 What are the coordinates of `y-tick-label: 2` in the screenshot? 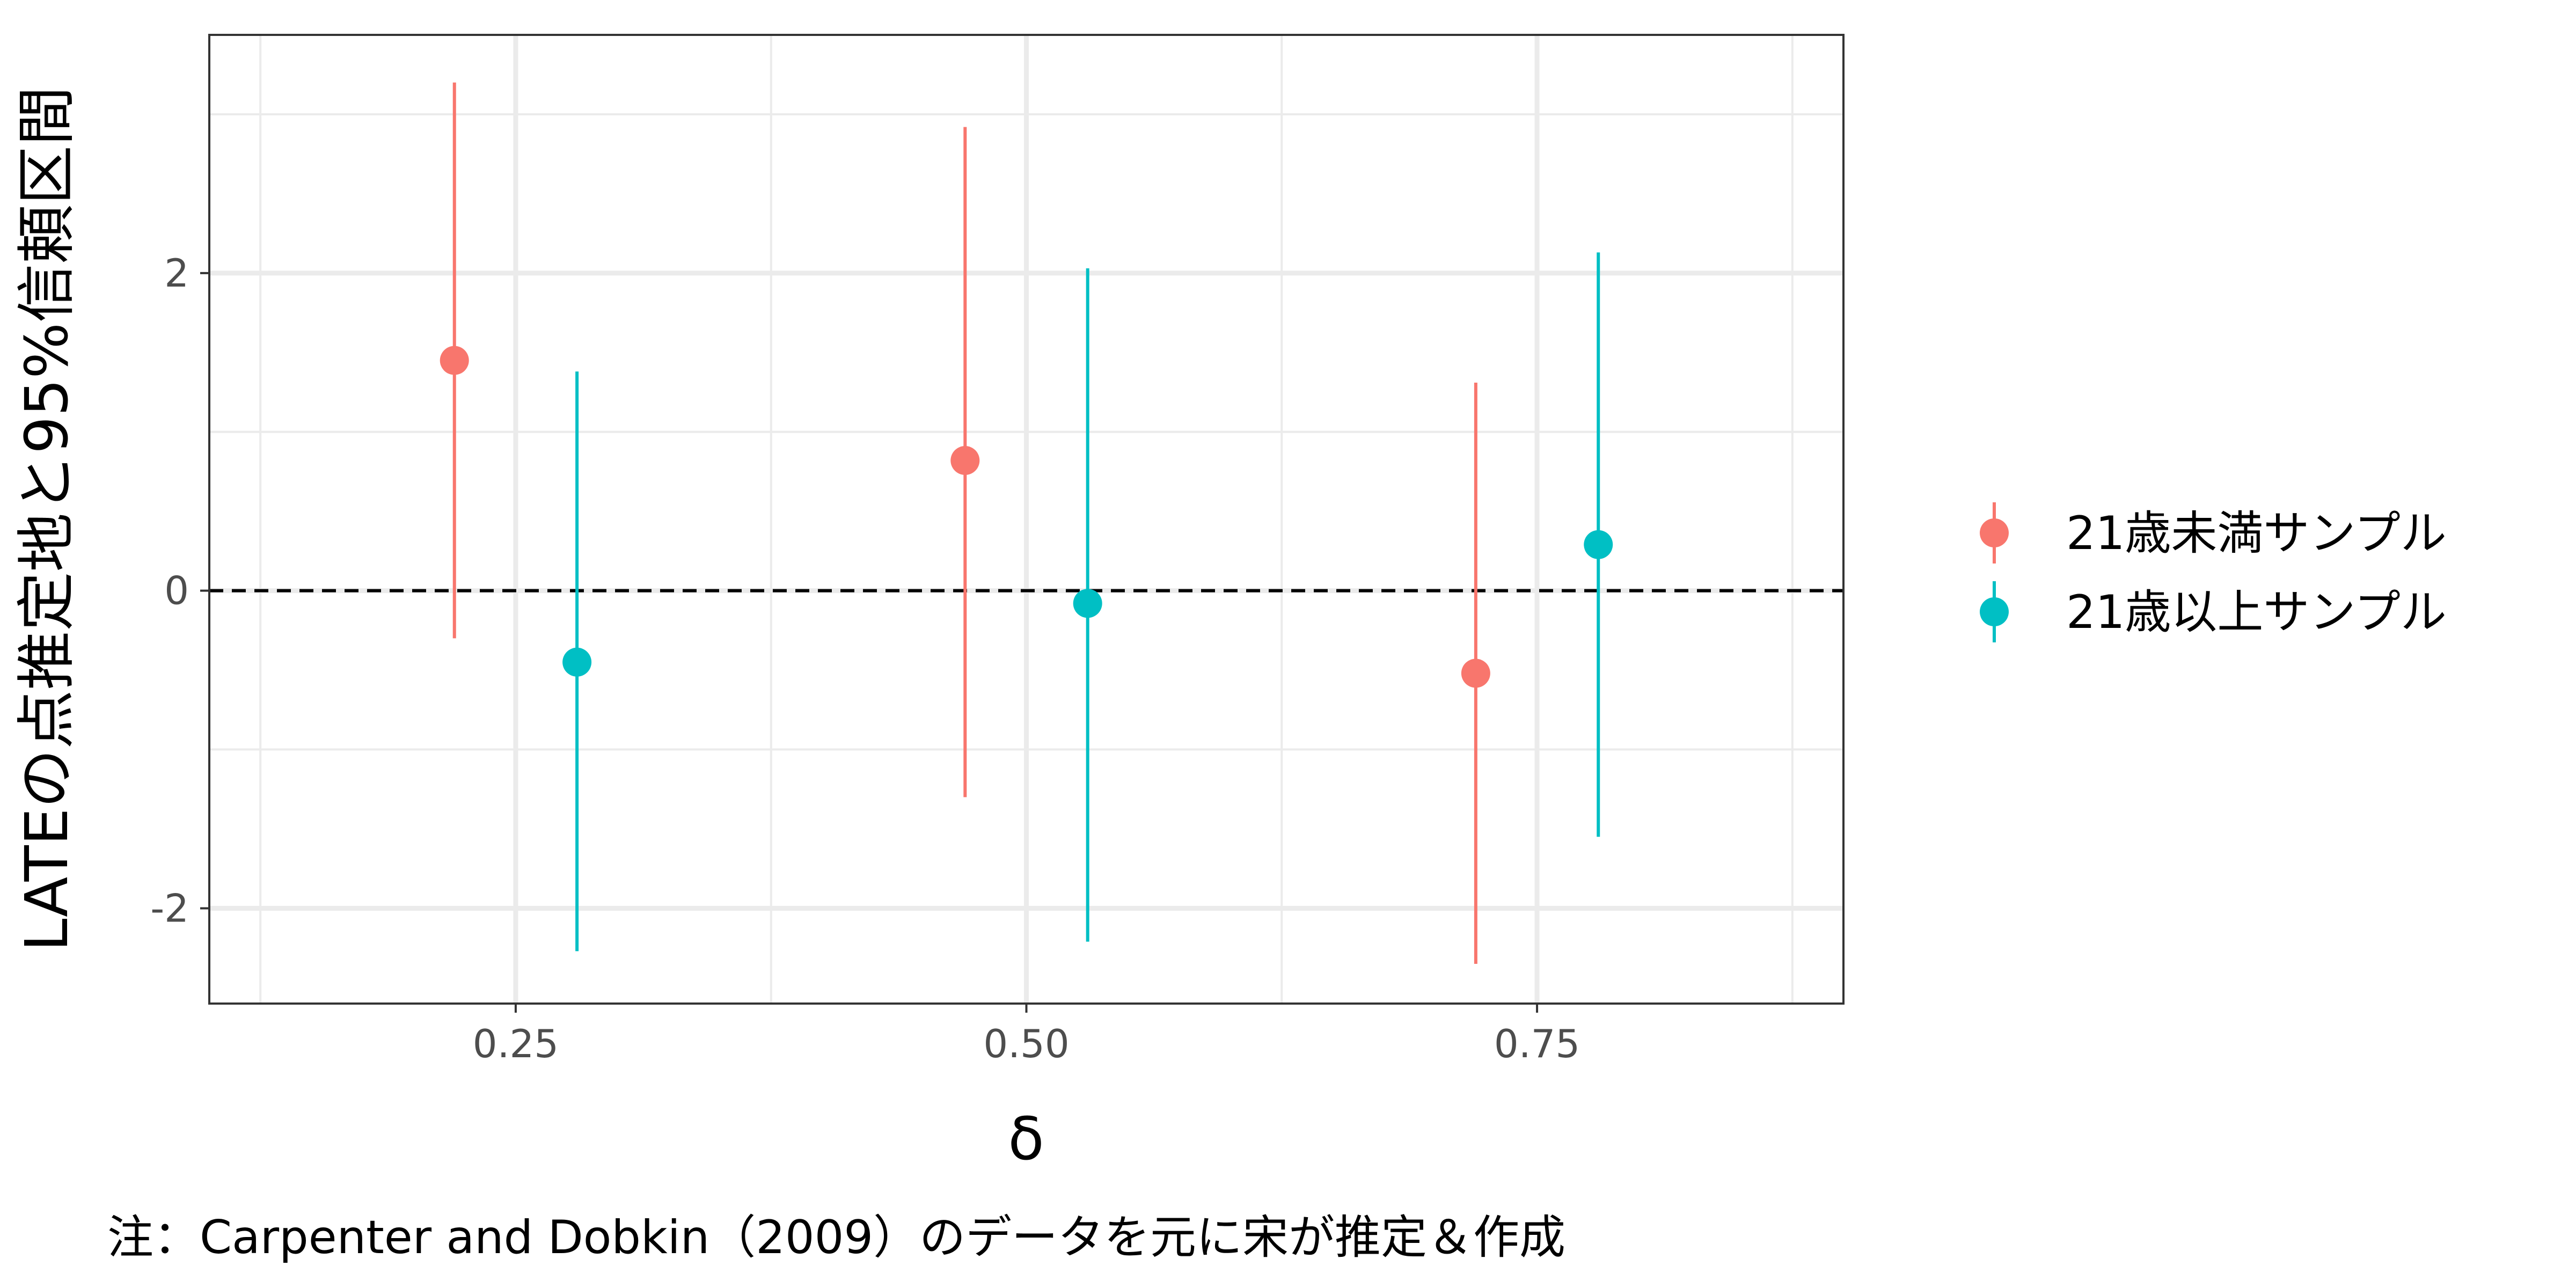 It's located at (176, 273).